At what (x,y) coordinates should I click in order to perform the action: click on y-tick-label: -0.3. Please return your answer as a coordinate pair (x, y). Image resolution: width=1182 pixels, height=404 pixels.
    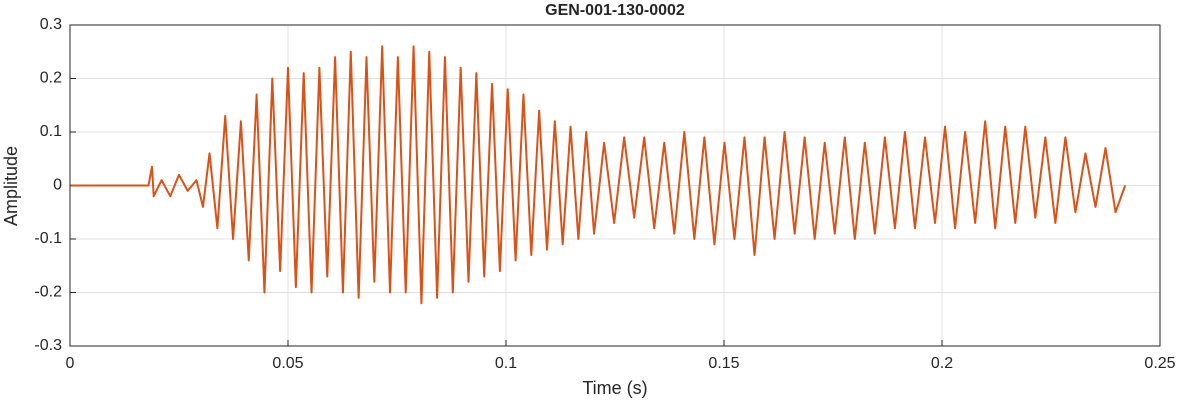
    Looking at the image, I should click on (48, 345).